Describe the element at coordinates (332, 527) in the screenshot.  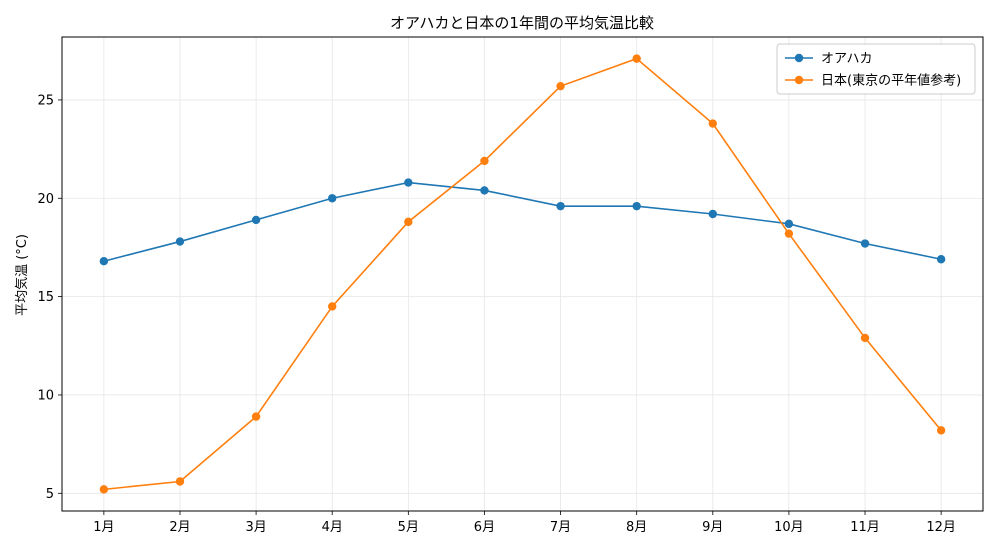
I see `x-tick-label: 4月` at that location.